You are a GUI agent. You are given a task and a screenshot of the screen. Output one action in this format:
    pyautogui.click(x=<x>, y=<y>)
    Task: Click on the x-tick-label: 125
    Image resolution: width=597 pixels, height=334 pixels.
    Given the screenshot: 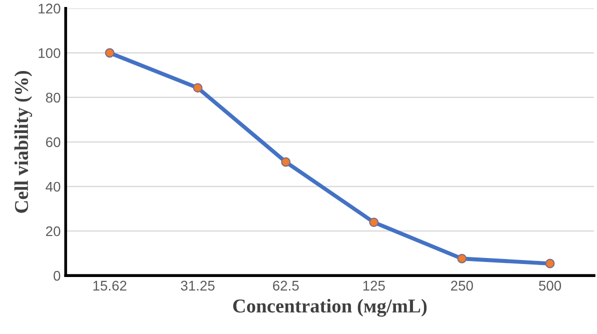 What is the action you would take?
    pyautogui.click(x=374, y=285)
    